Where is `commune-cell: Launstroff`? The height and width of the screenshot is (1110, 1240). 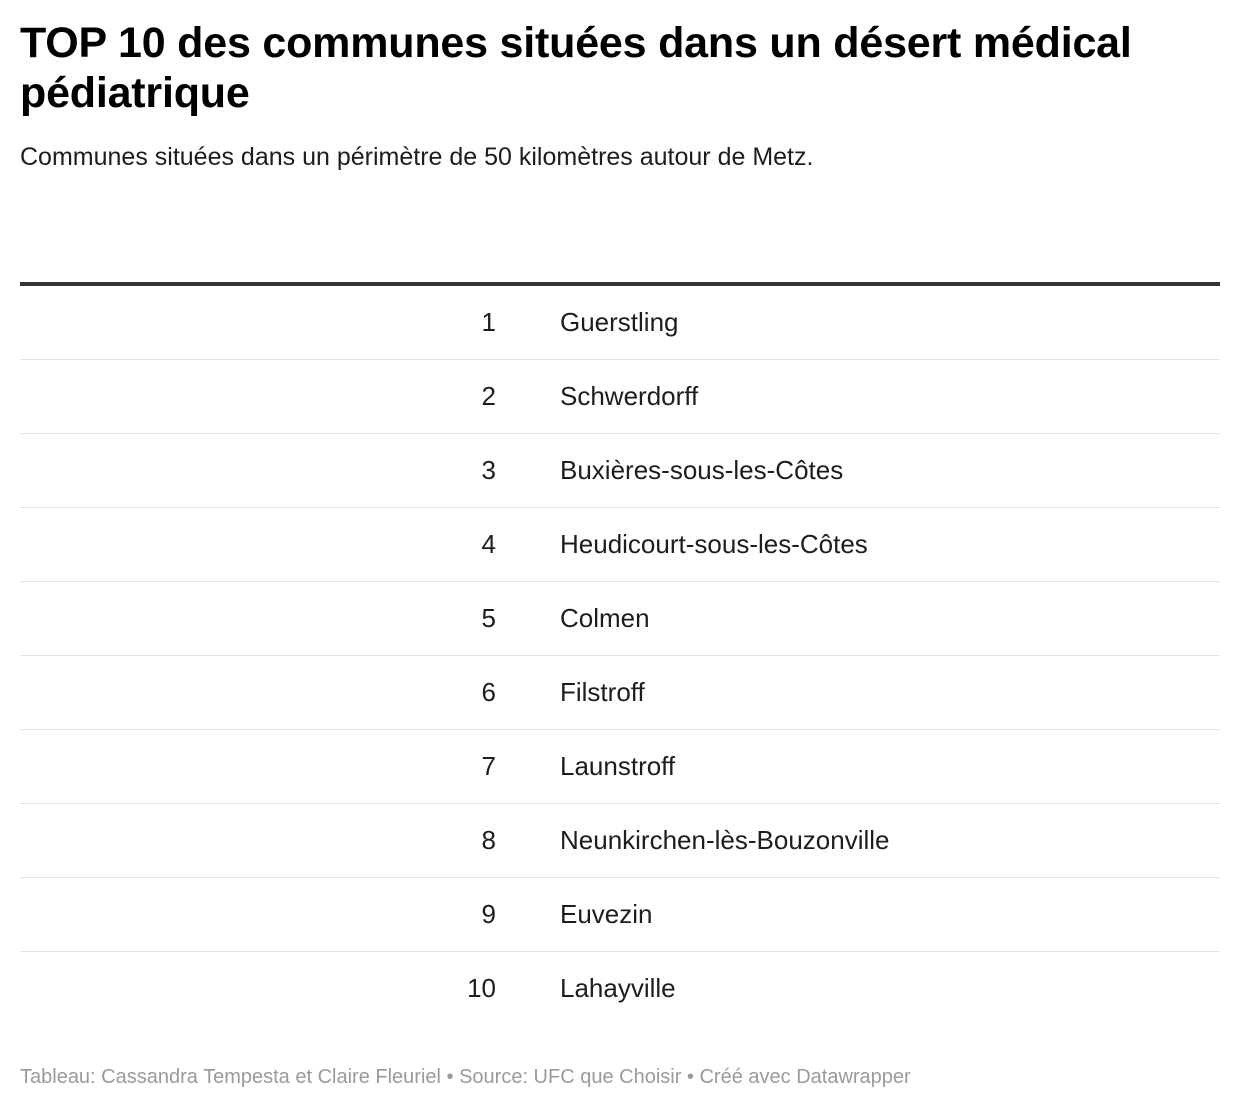 commune-cell: Launstroff is located at coordinates (618, 766).